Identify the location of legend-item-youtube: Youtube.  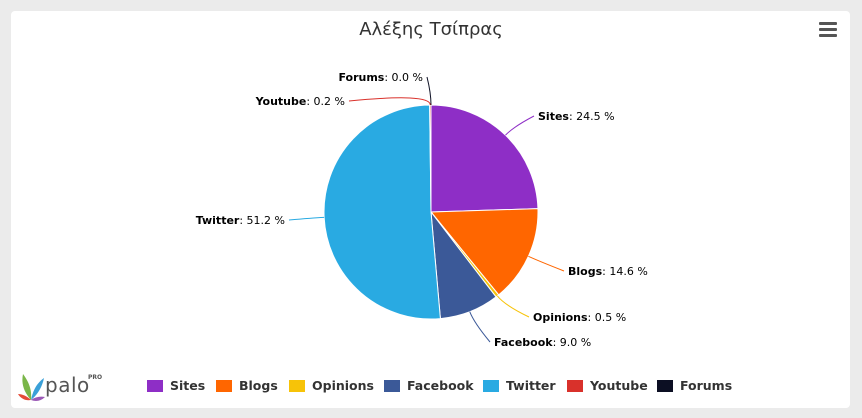
(607, 385).